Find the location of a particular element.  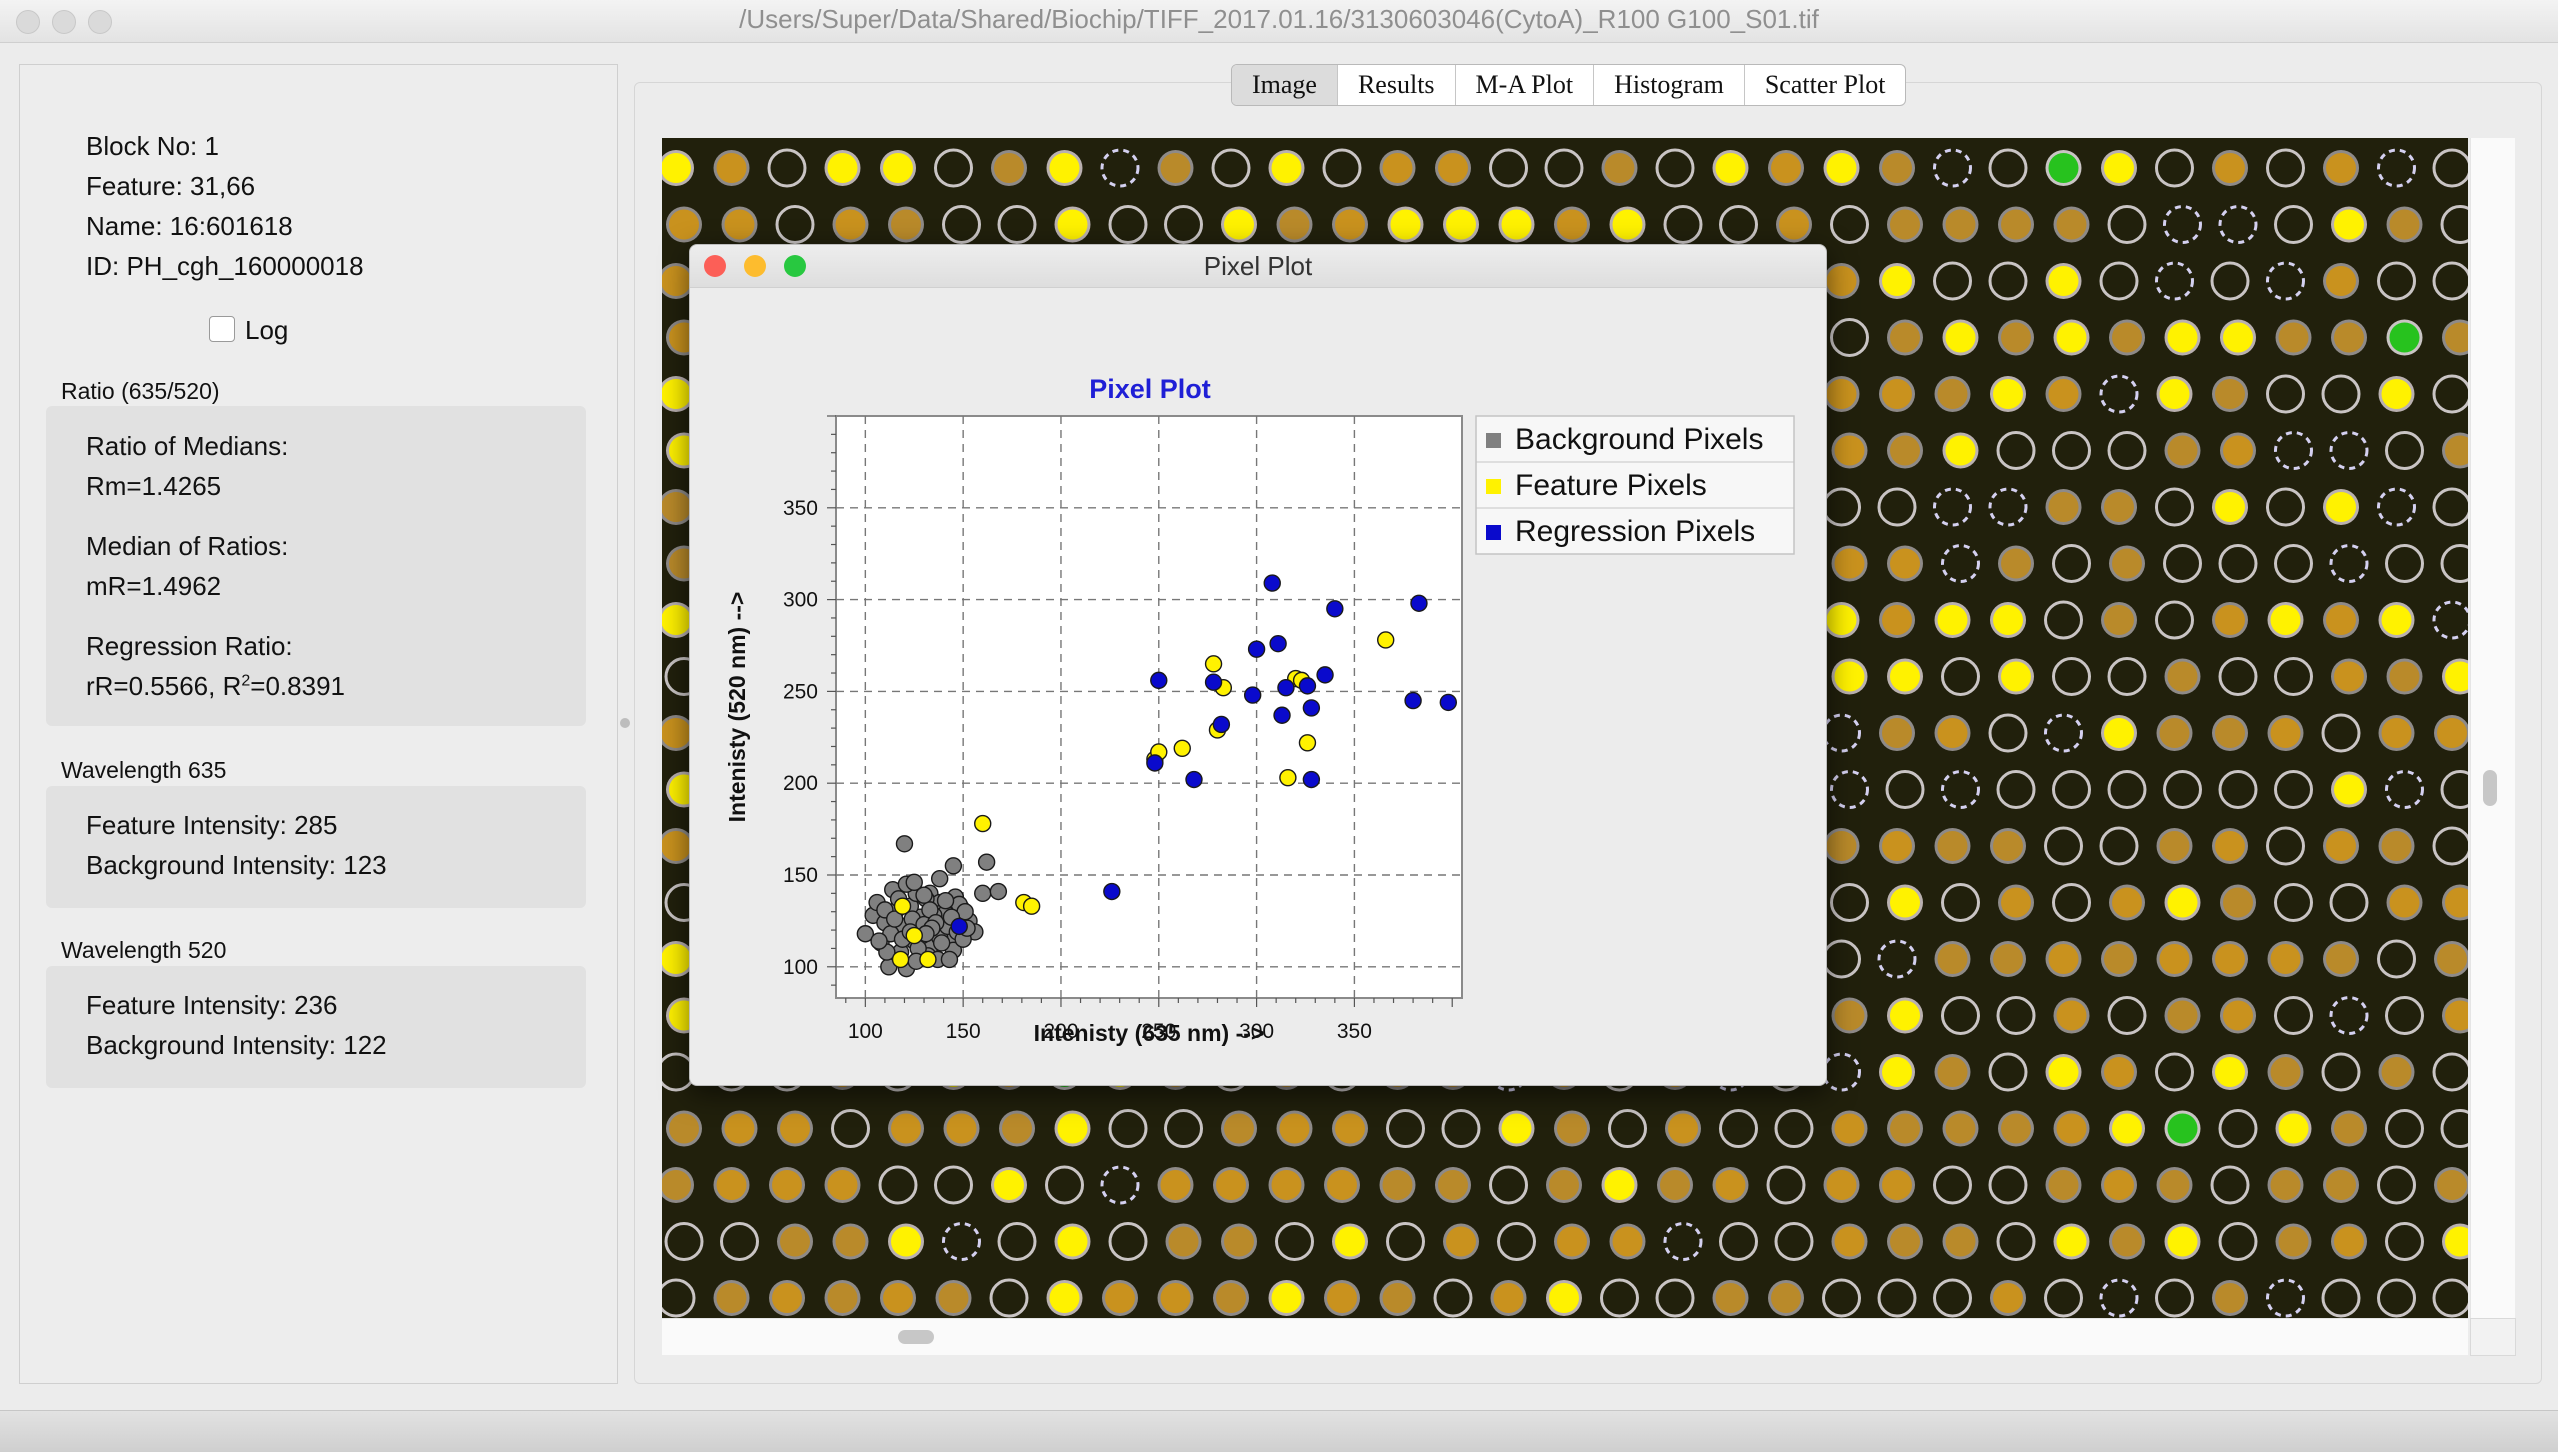

scroll-corner is located at coordinates (2493, 1337).